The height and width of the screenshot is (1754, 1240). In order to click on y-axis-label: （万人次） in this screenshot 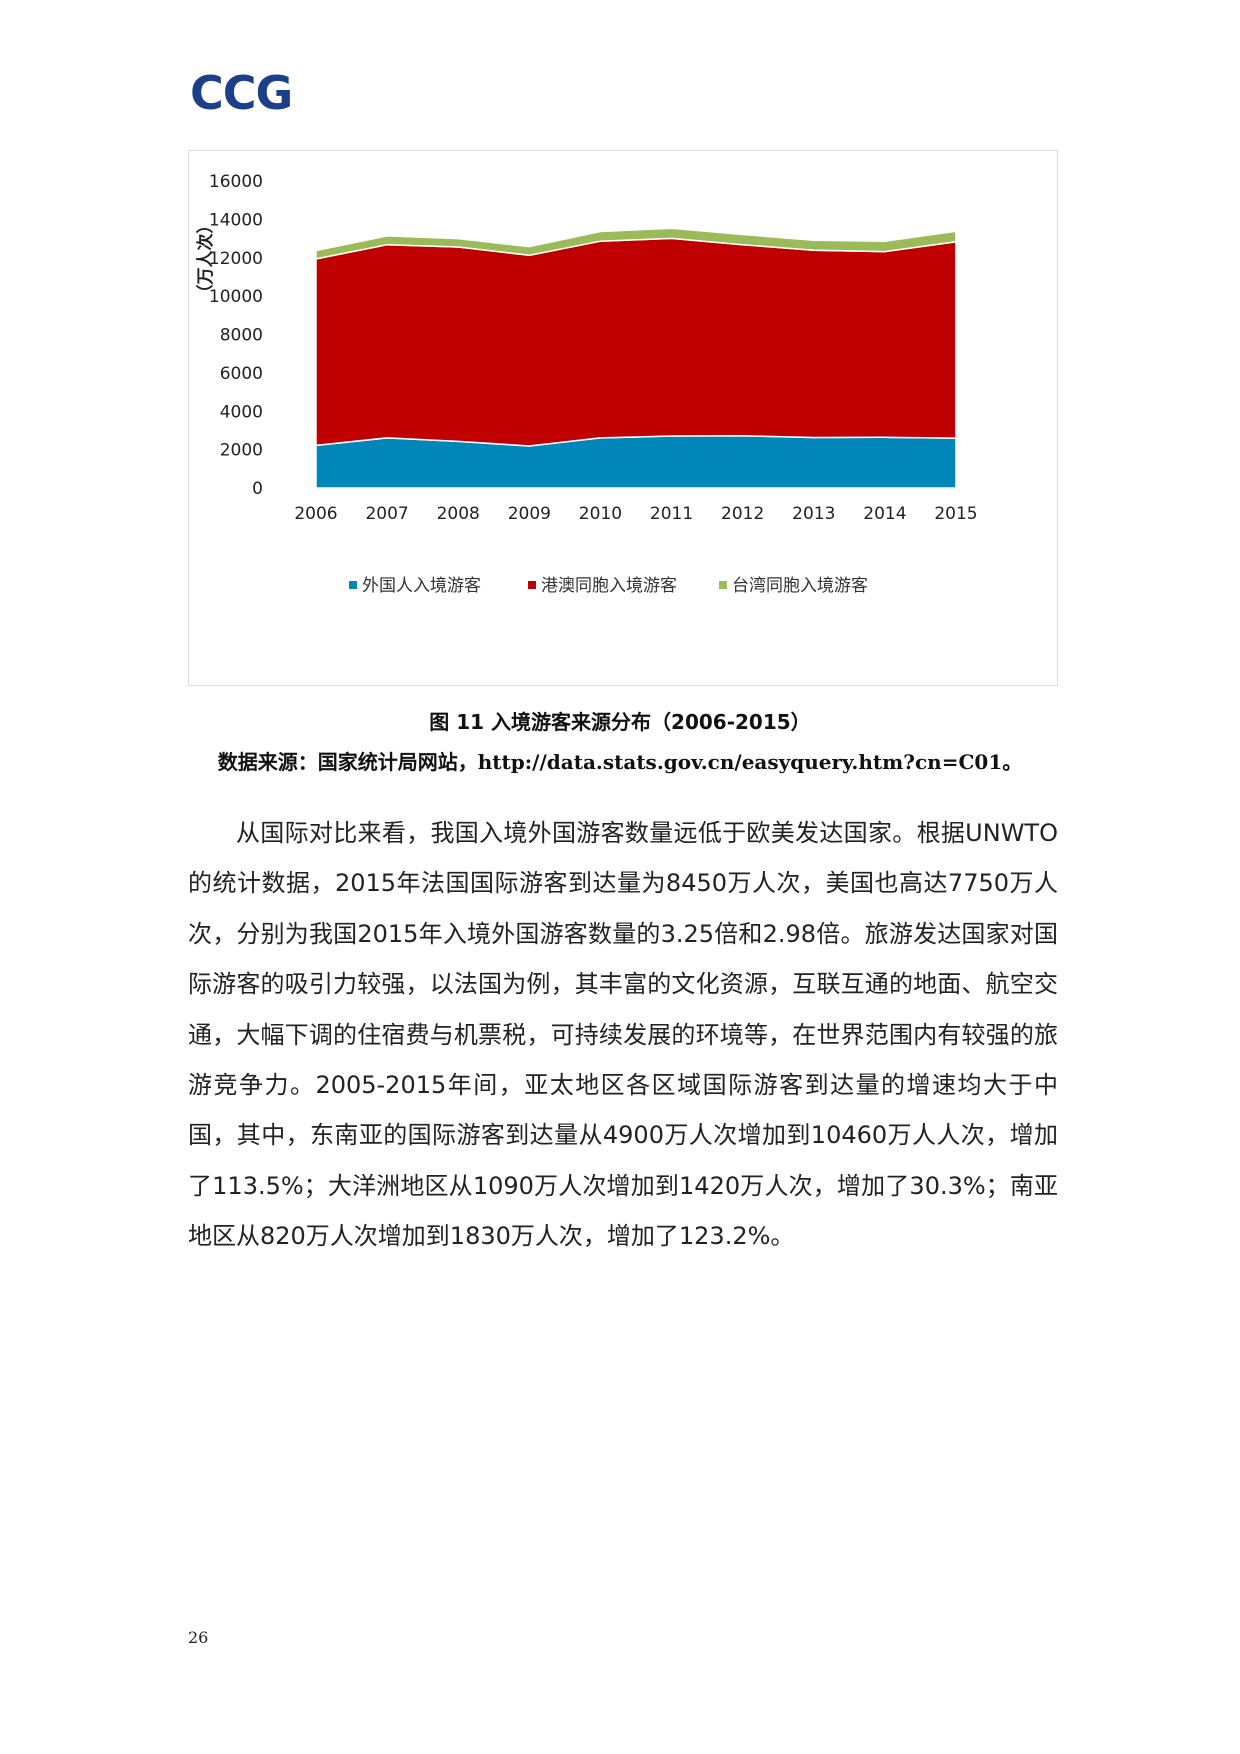, I will do `click(205, 259)`.